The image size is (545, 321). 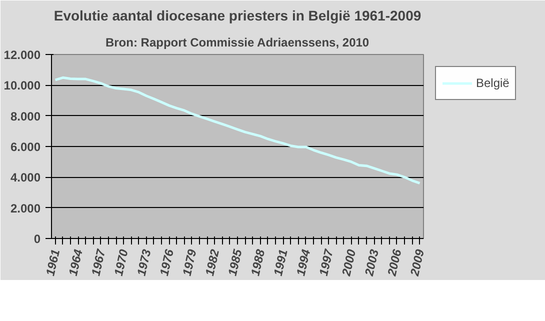 What do you see at coordinates (348, 263) in the screenshot?
I see `x-tick-label: 2000` at bounding box center [348, 263].